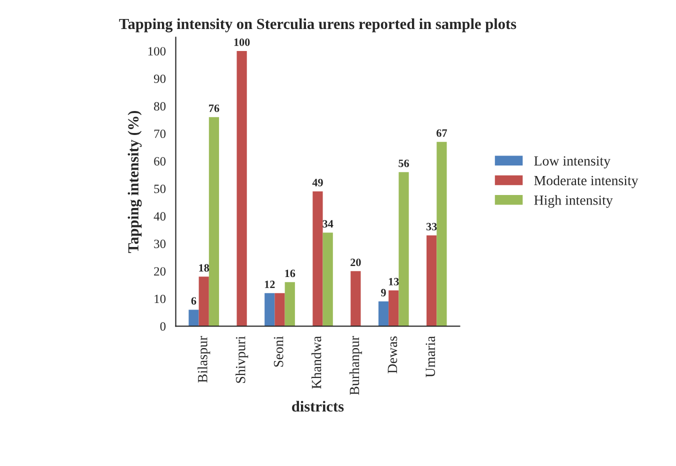 The image size is (676, 466). Describe the element at coordinates (383, 292) in the screenshot. I see `data-label: 9` at that location.